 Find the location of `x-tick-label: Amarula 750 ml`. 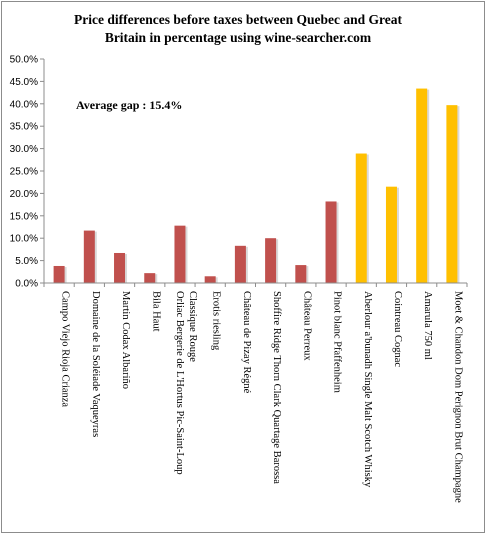

x-tick-label: Amarula 750 ml is located at coordinates (427, 325).